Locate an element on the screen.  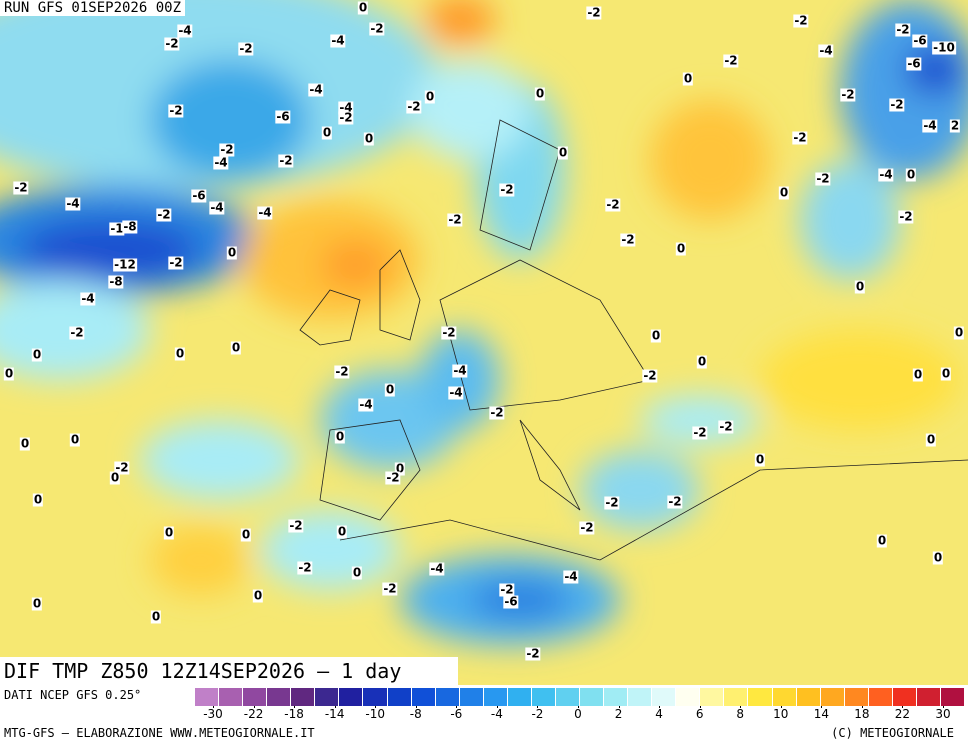
legend-tick-label: -14 is located at coordinates (334, 714).